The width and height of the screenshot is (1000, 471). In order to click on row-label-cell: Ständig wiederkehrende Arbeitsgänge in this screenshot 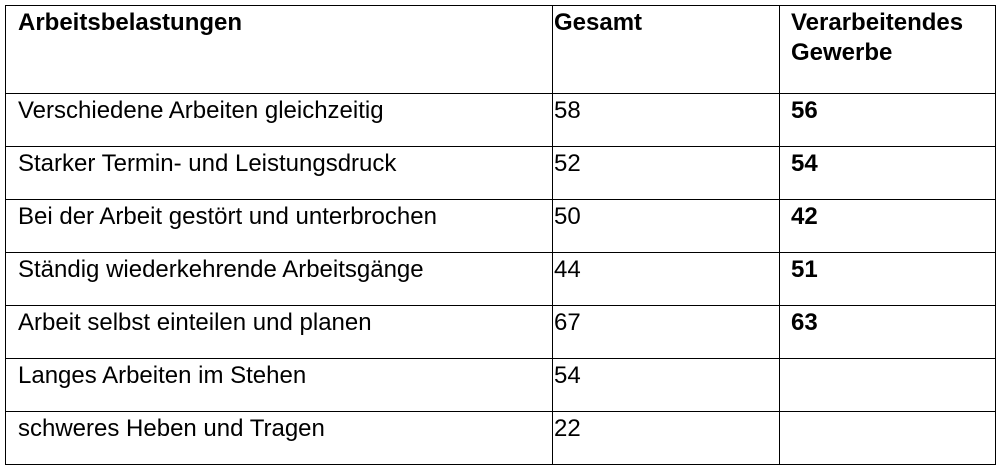, I will do `click(279, 279)`.